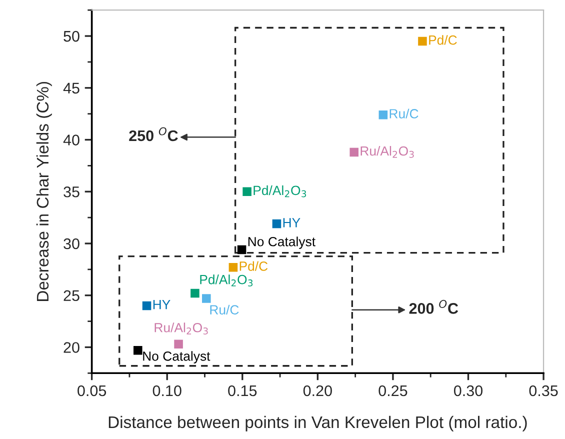  Describe the element at coordinates (176, 357) in the screenshot. I see `series-label: No Catalyst` at that location.